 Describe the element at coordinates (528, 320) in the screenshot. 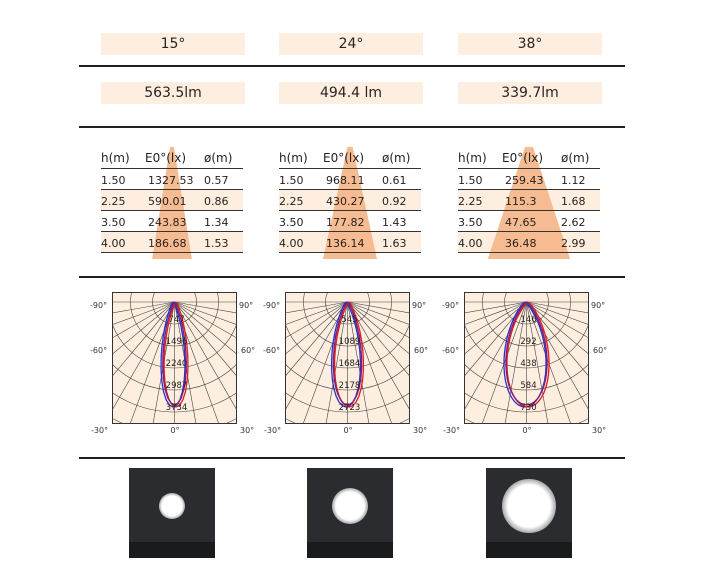

I see `ring-value-label: 146` at that location.